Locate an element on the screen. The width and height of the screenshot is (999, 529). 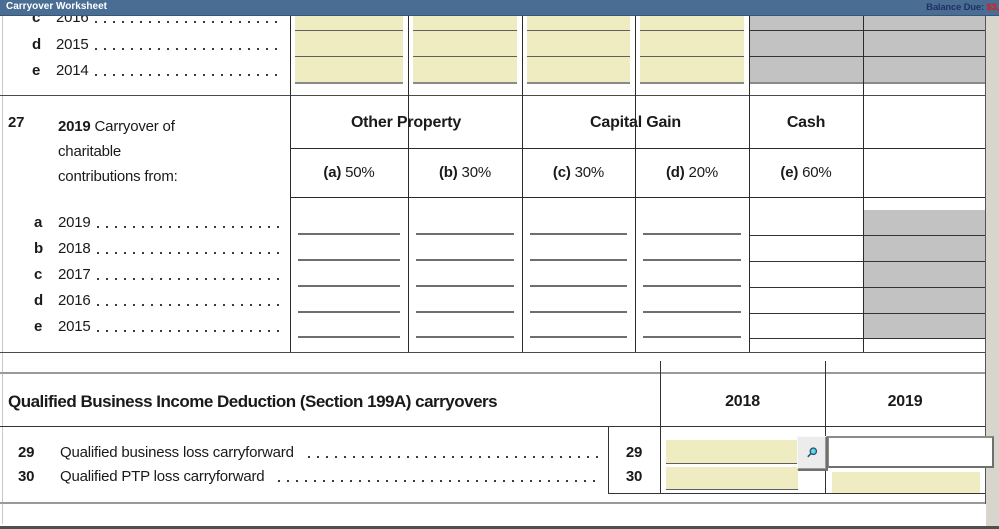
header-rule is located at coordinates (637, 148).